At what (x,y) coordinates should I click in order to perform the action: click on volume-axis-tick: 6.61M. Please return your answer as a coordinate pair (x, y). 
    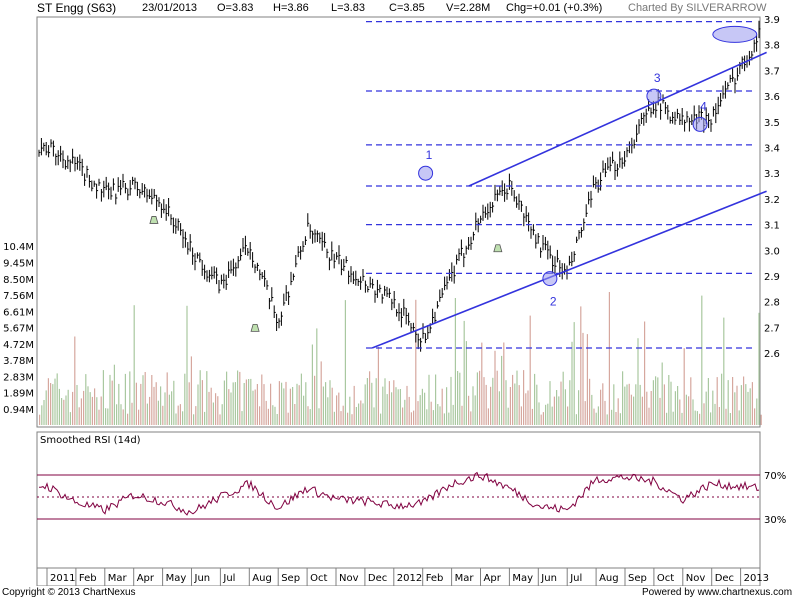
    Looking at the image, I should click on (18, 312).